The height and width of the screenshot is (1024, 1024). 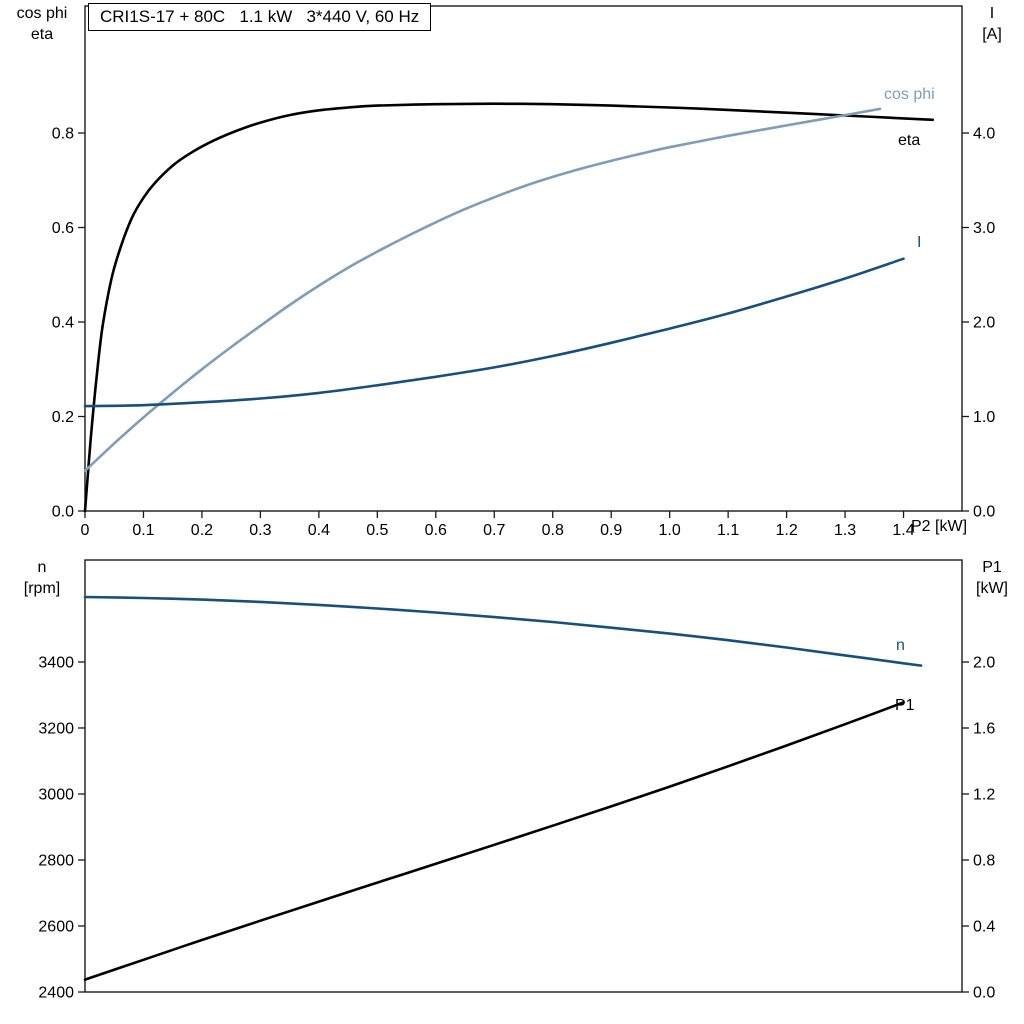 What do you see at coordinates (992, 34) in the screenshot?
I see `current-axis-unit: [A]` at bounding box center [992, 34].